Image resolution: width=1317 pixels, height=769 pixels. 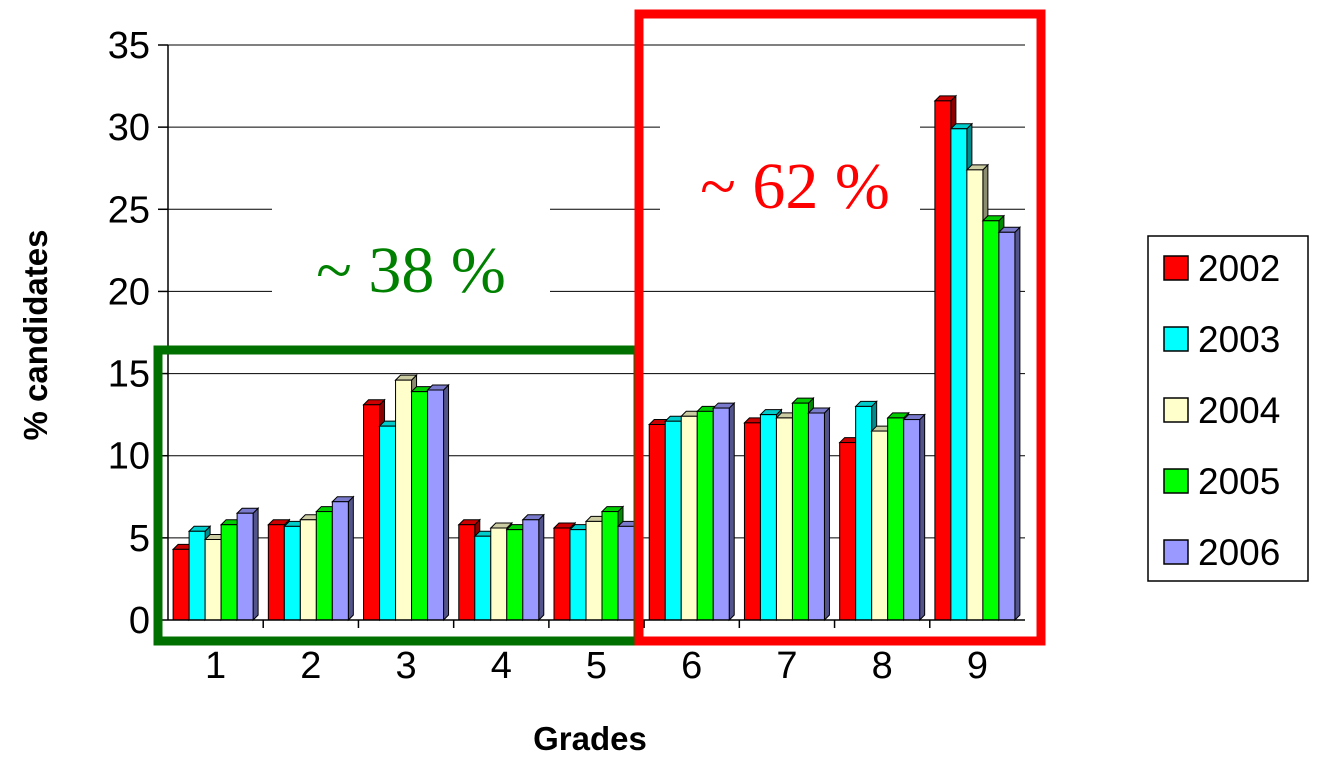 What do you see at coordinates (35, 335) in the screenshot?
I see `y-axis-title: % candidates` at bounding box center [35, 335].